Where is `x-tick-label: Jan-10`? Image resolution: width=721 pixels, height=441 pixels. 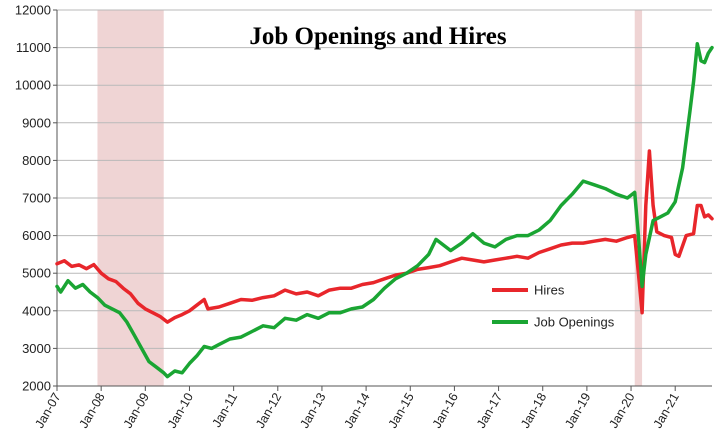 x-tick-label: Jan-10 is located at coordinates (180, 410).